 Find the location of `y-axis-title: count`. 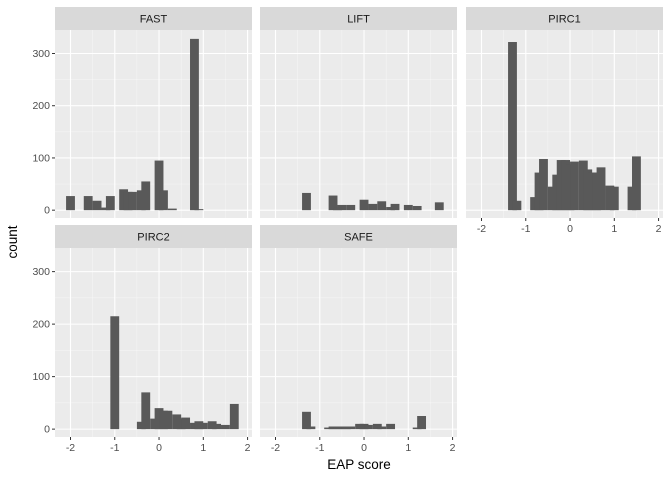

y-axis-title: count is located at coordinates (12, 241).